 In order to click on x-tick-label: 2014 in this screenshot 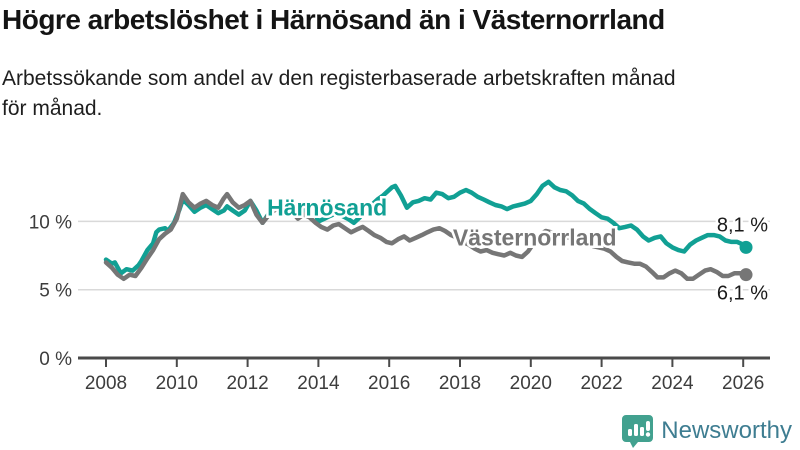, I will do `click(318, 383)`.